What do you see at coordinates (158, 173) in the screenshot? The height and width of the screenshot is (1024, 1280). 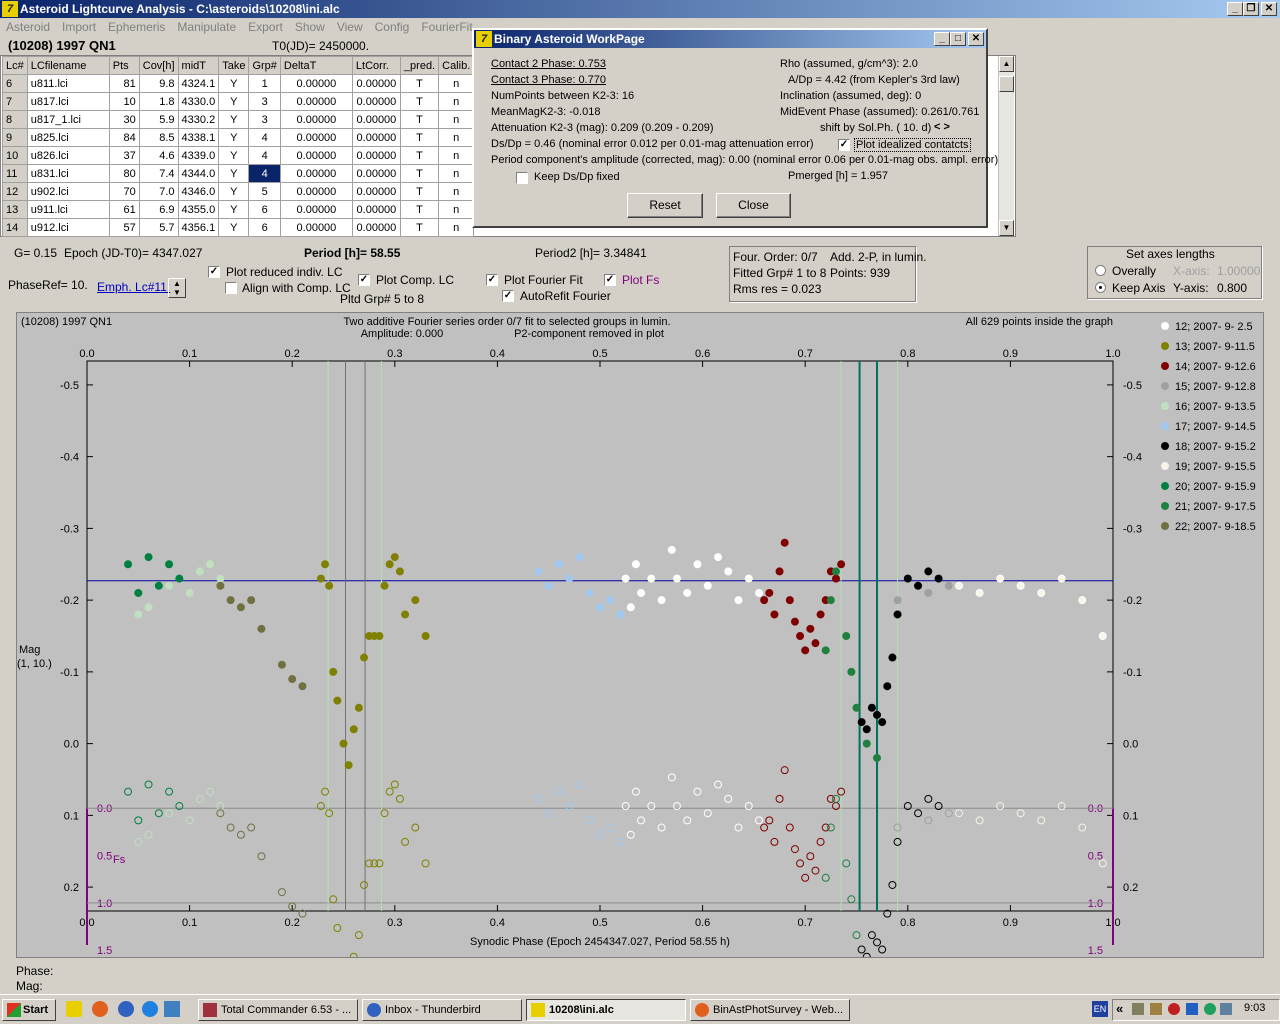 I see `table-cell: 7.4` at bounding box center [158, 173].